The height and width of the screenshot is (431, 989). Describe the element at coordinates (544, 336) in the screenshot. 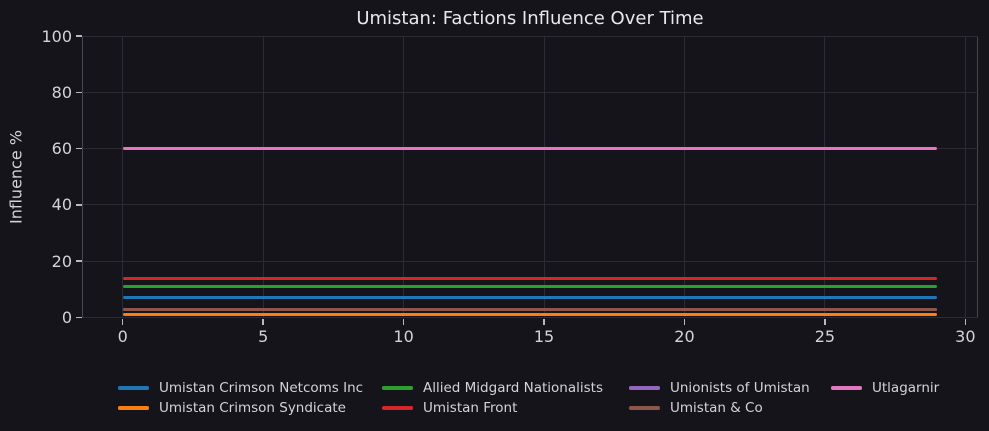

I see `x-tick-label: 15` at that location.